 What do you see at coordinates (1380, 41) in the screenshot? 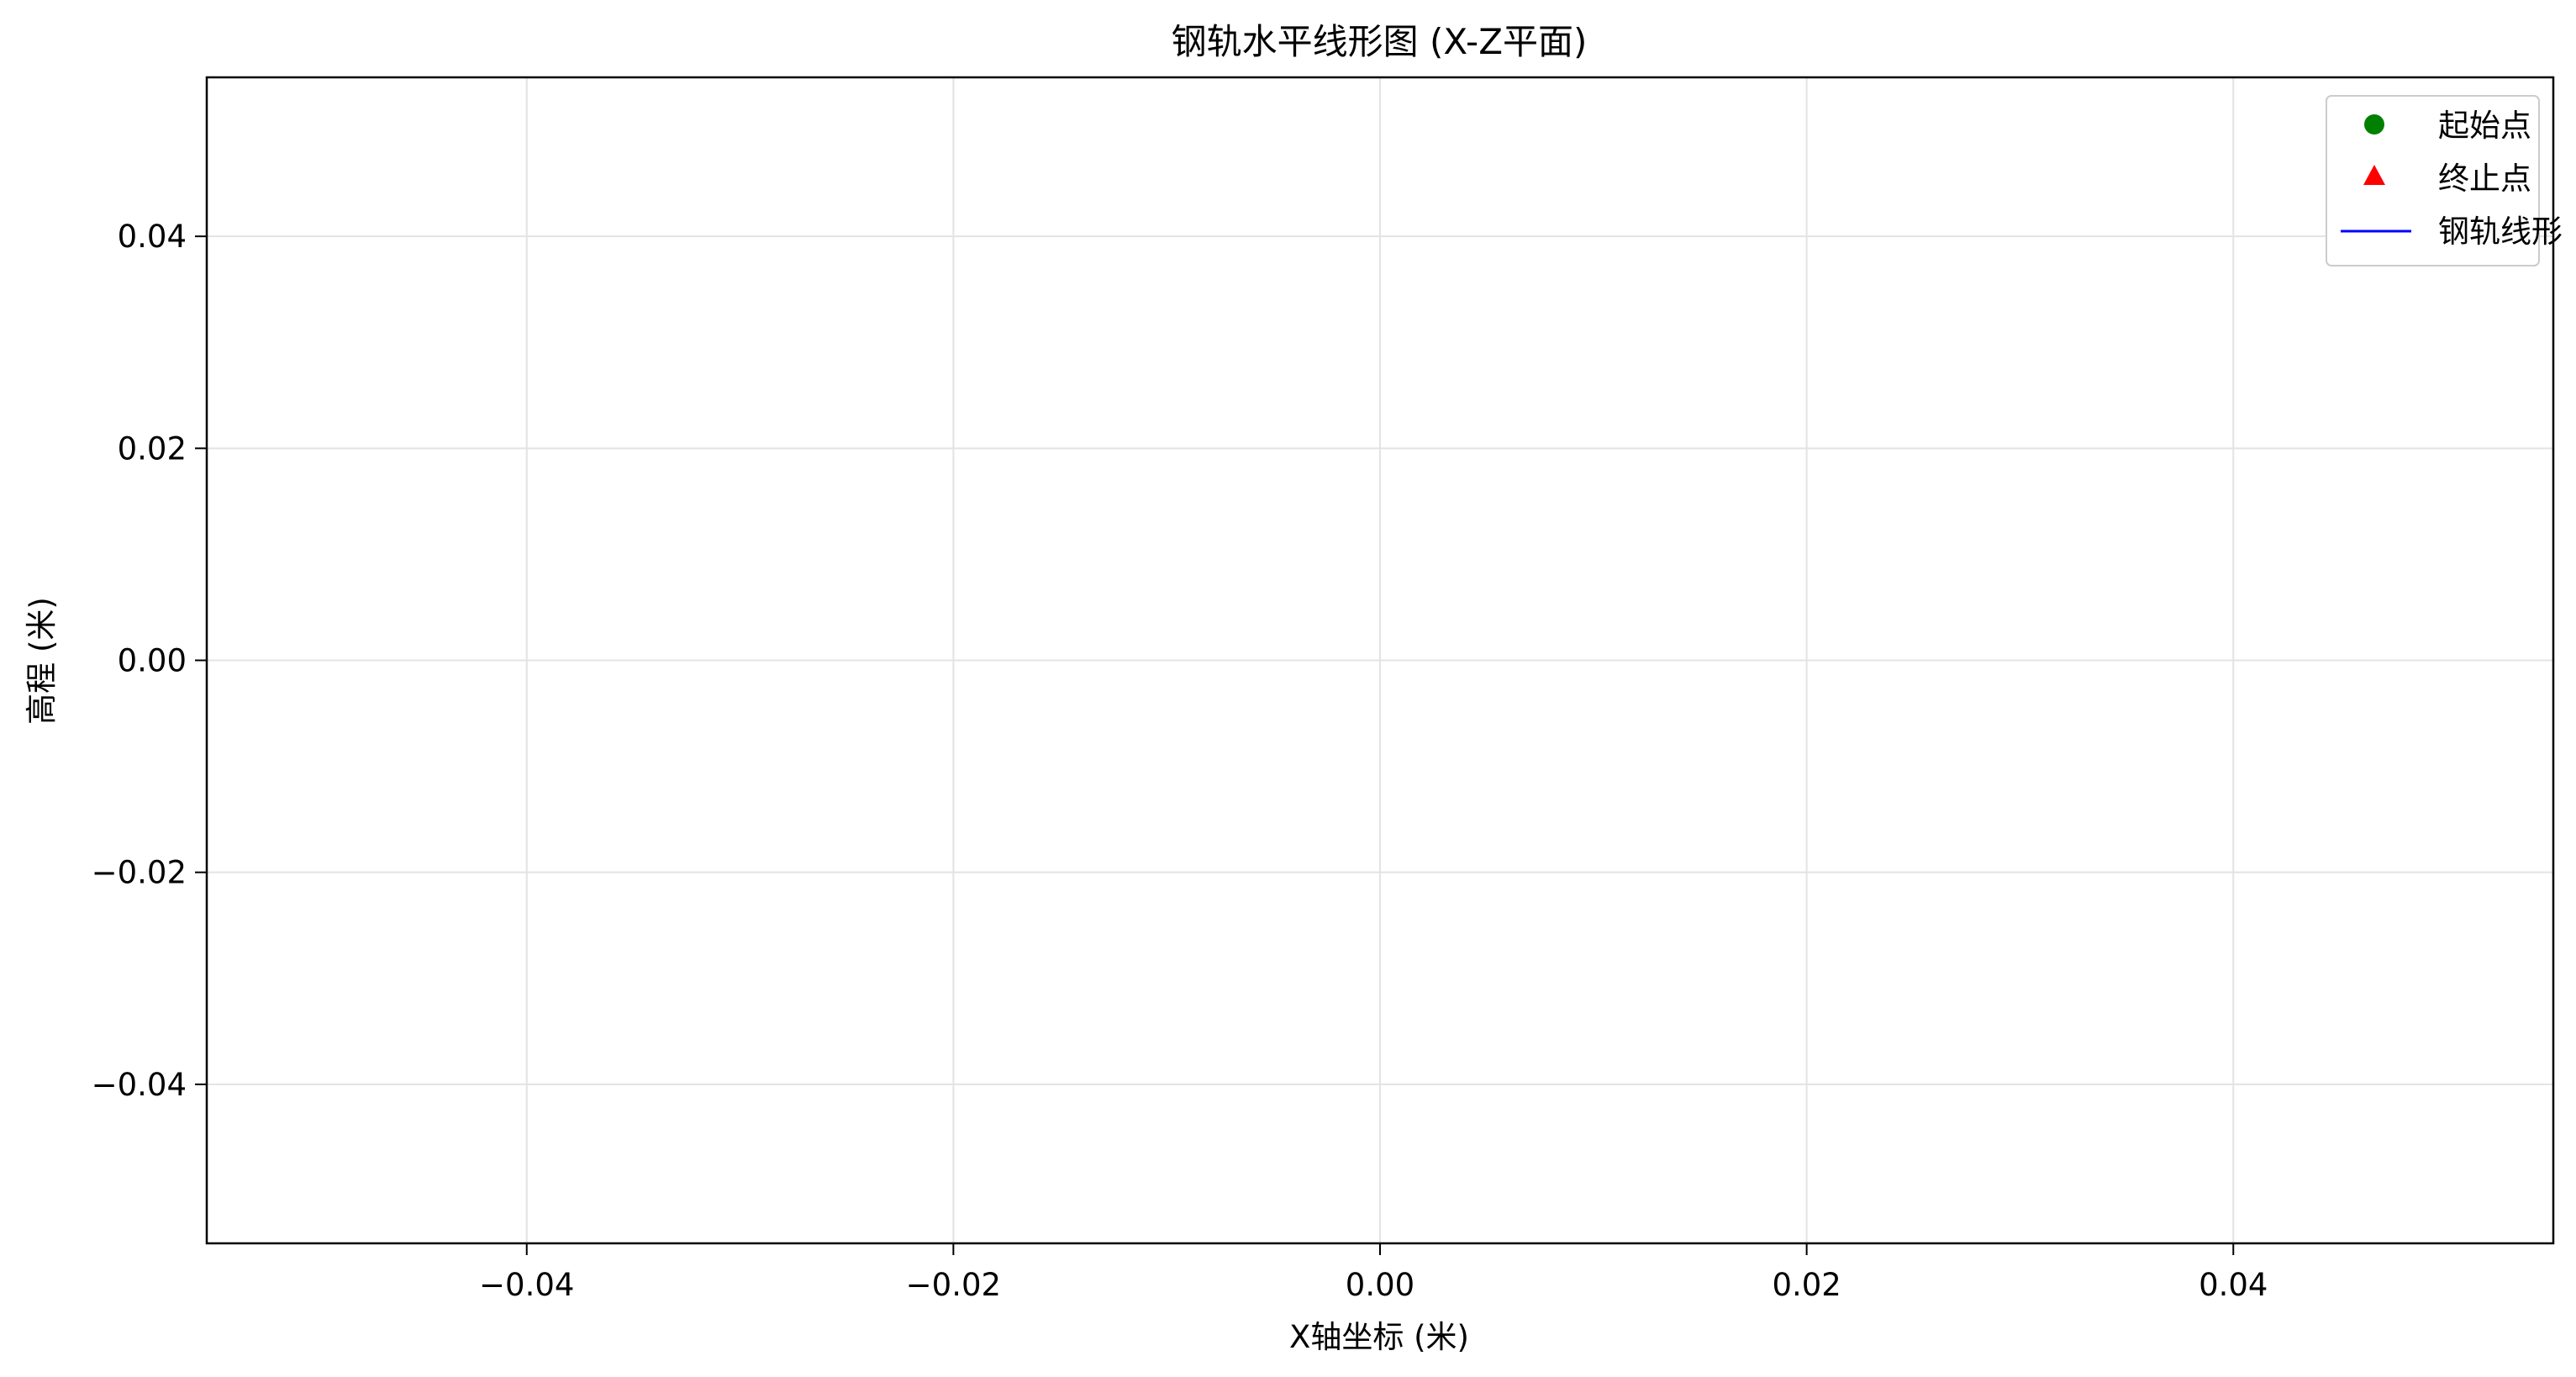
I see `chart-title: 钢轨水平线形图 (X-Z平面)` at bounding box center [1380, 41].